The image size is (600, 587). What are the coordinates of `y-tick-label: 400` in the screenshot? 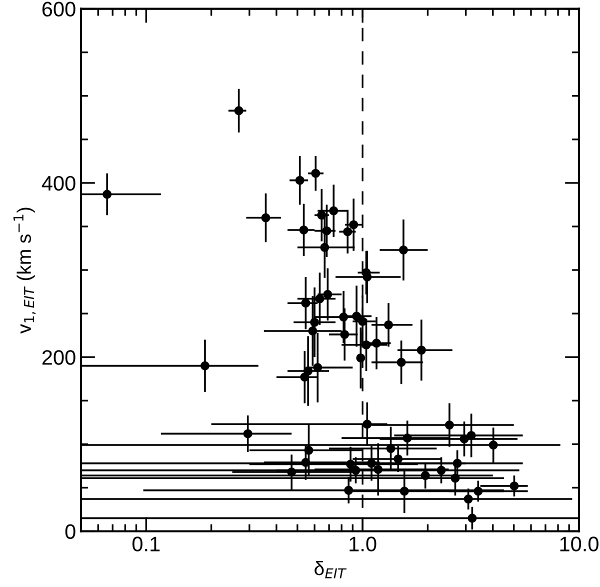 It's located at (59, 183).